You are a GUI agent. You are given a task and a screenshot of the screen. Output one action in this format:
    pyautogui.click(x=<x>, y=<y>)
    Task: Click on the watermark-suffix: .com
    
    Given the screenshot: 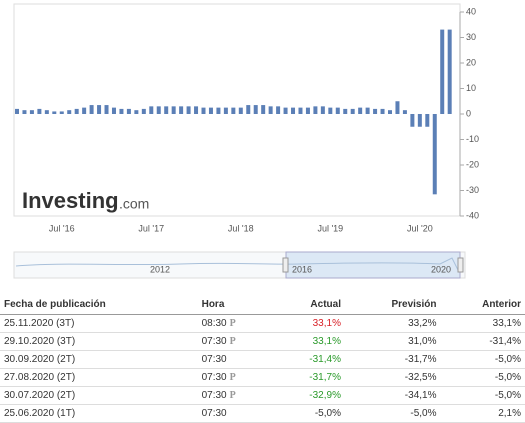 What is the action you would take?
    pyautogui.click(x=134, y=204)
    